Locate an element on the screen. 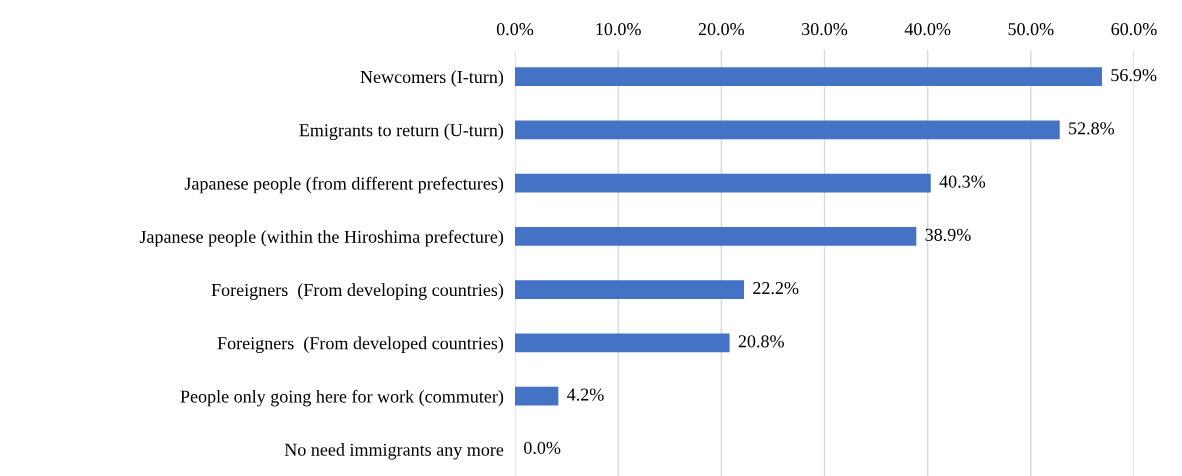  data-label: 22.2% is located at coordinates (776, 288).